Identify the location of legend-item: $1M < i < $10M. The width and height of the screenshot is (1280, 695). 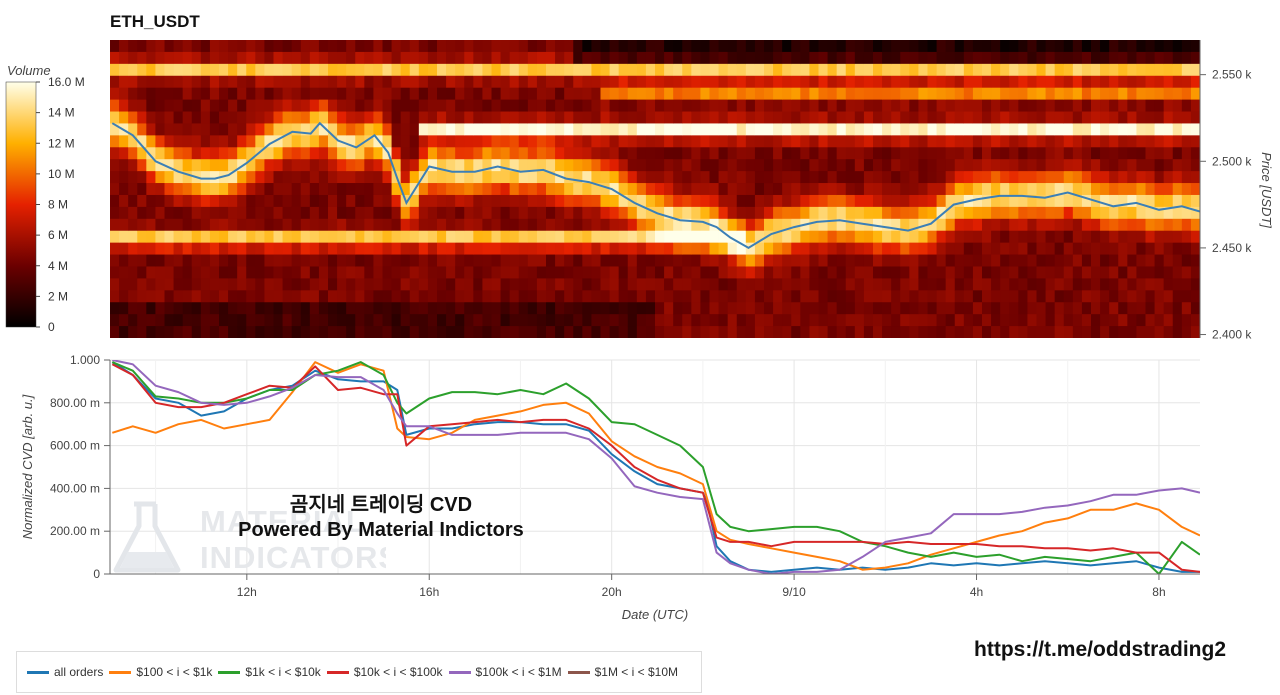
(622, 672).